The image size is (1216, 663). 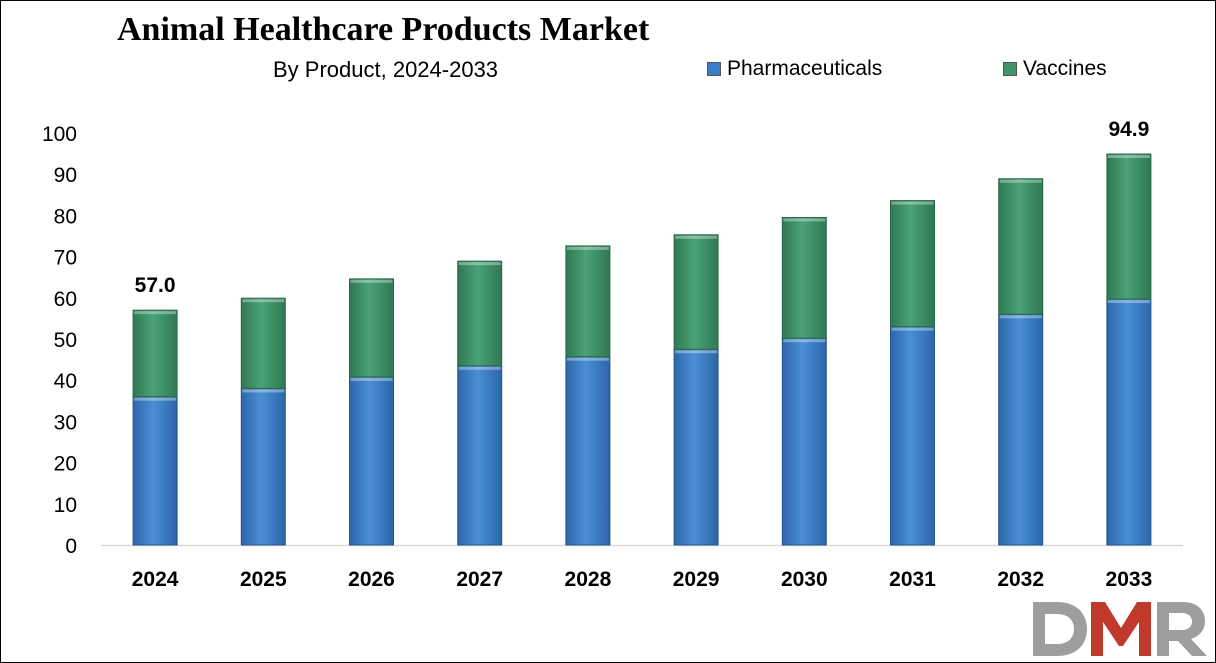 I want to click on legend-item-vaccines: Vaccines, so click(x=1055, y=69).